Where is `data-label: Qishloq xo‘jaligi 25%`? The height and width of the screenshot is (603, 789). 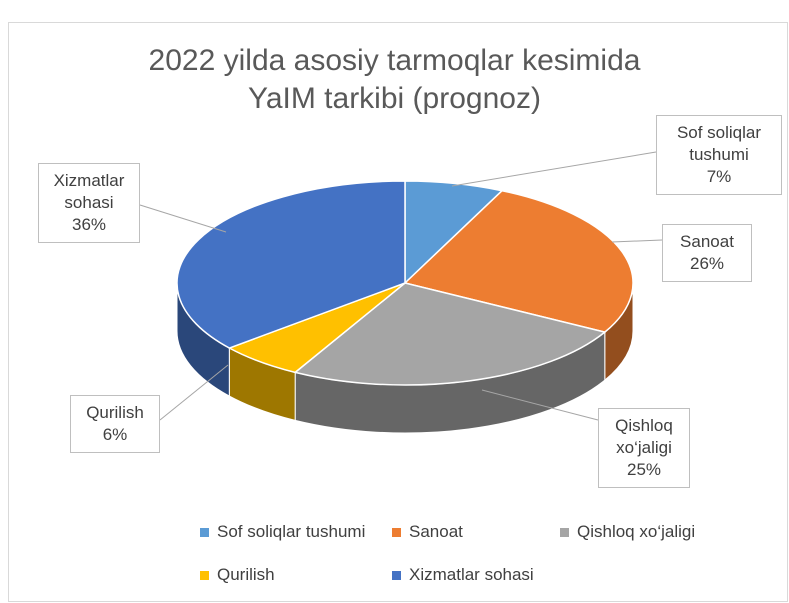 data-label: Qishloq xo‘jaligi 25% is located at coordinates (644, 448).